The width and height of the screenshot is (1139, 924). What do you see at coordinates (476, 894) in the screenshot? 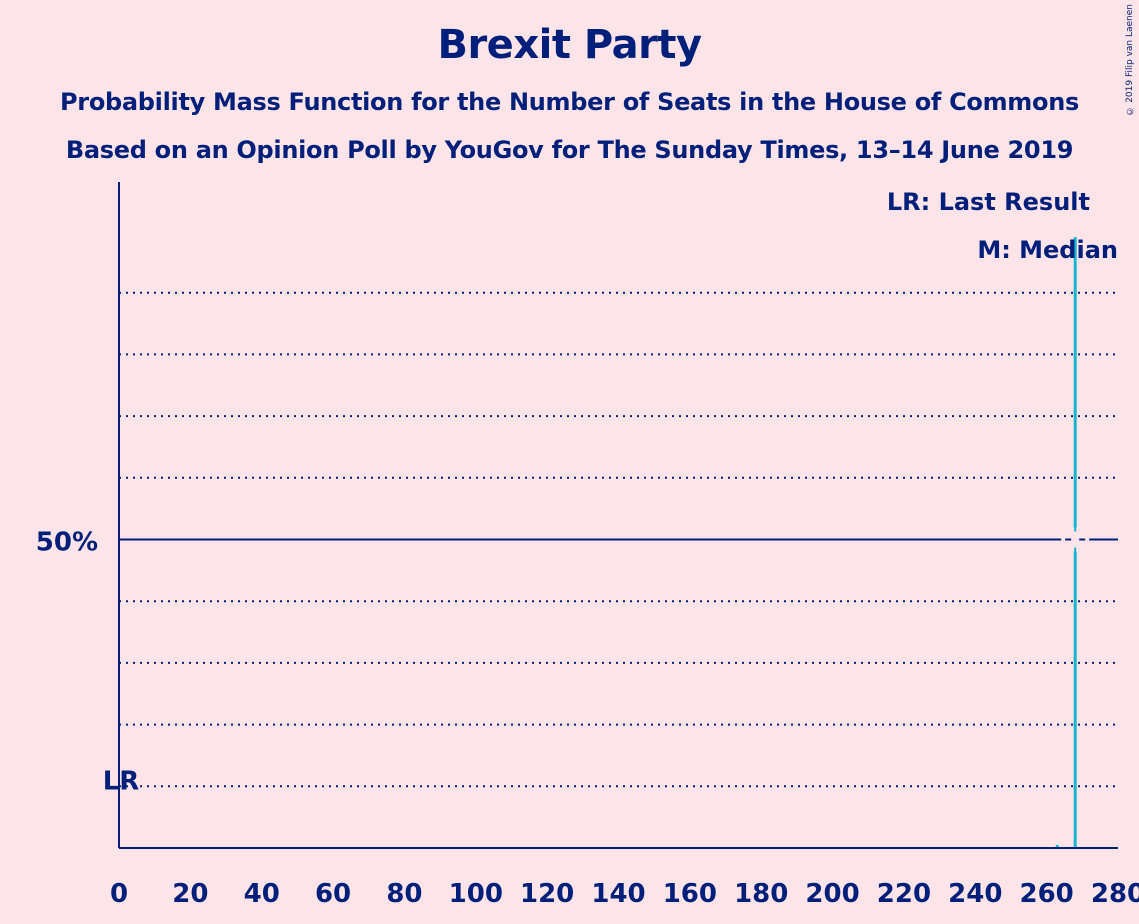
I see `x-tick-label-100: 100` at bounding box center [476, 894].